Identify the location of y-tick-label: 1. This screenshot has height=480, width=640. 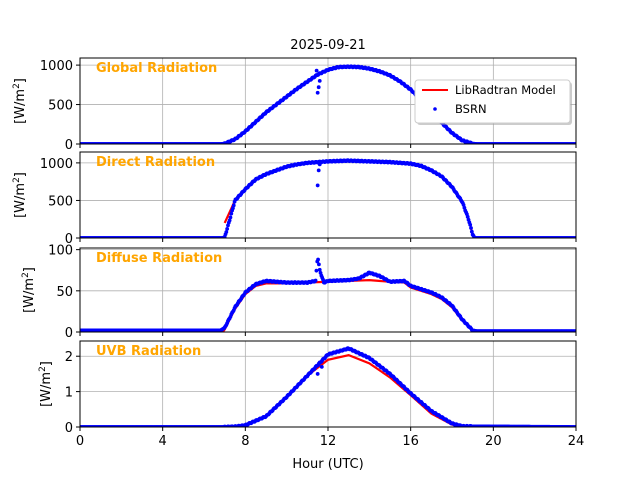
(69, 393).